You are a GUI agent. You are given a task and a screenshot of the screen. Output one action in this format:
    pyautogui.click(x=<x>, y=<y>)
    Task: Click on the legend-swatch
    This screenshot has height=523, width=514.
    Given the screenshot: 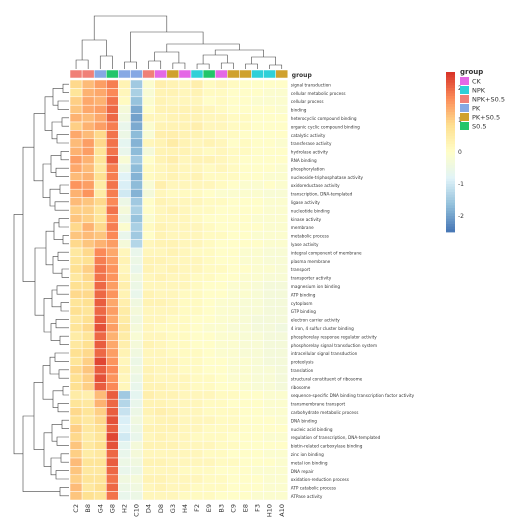 What is the action you would take?
    pyautogui.click(x=464, y=126)
    